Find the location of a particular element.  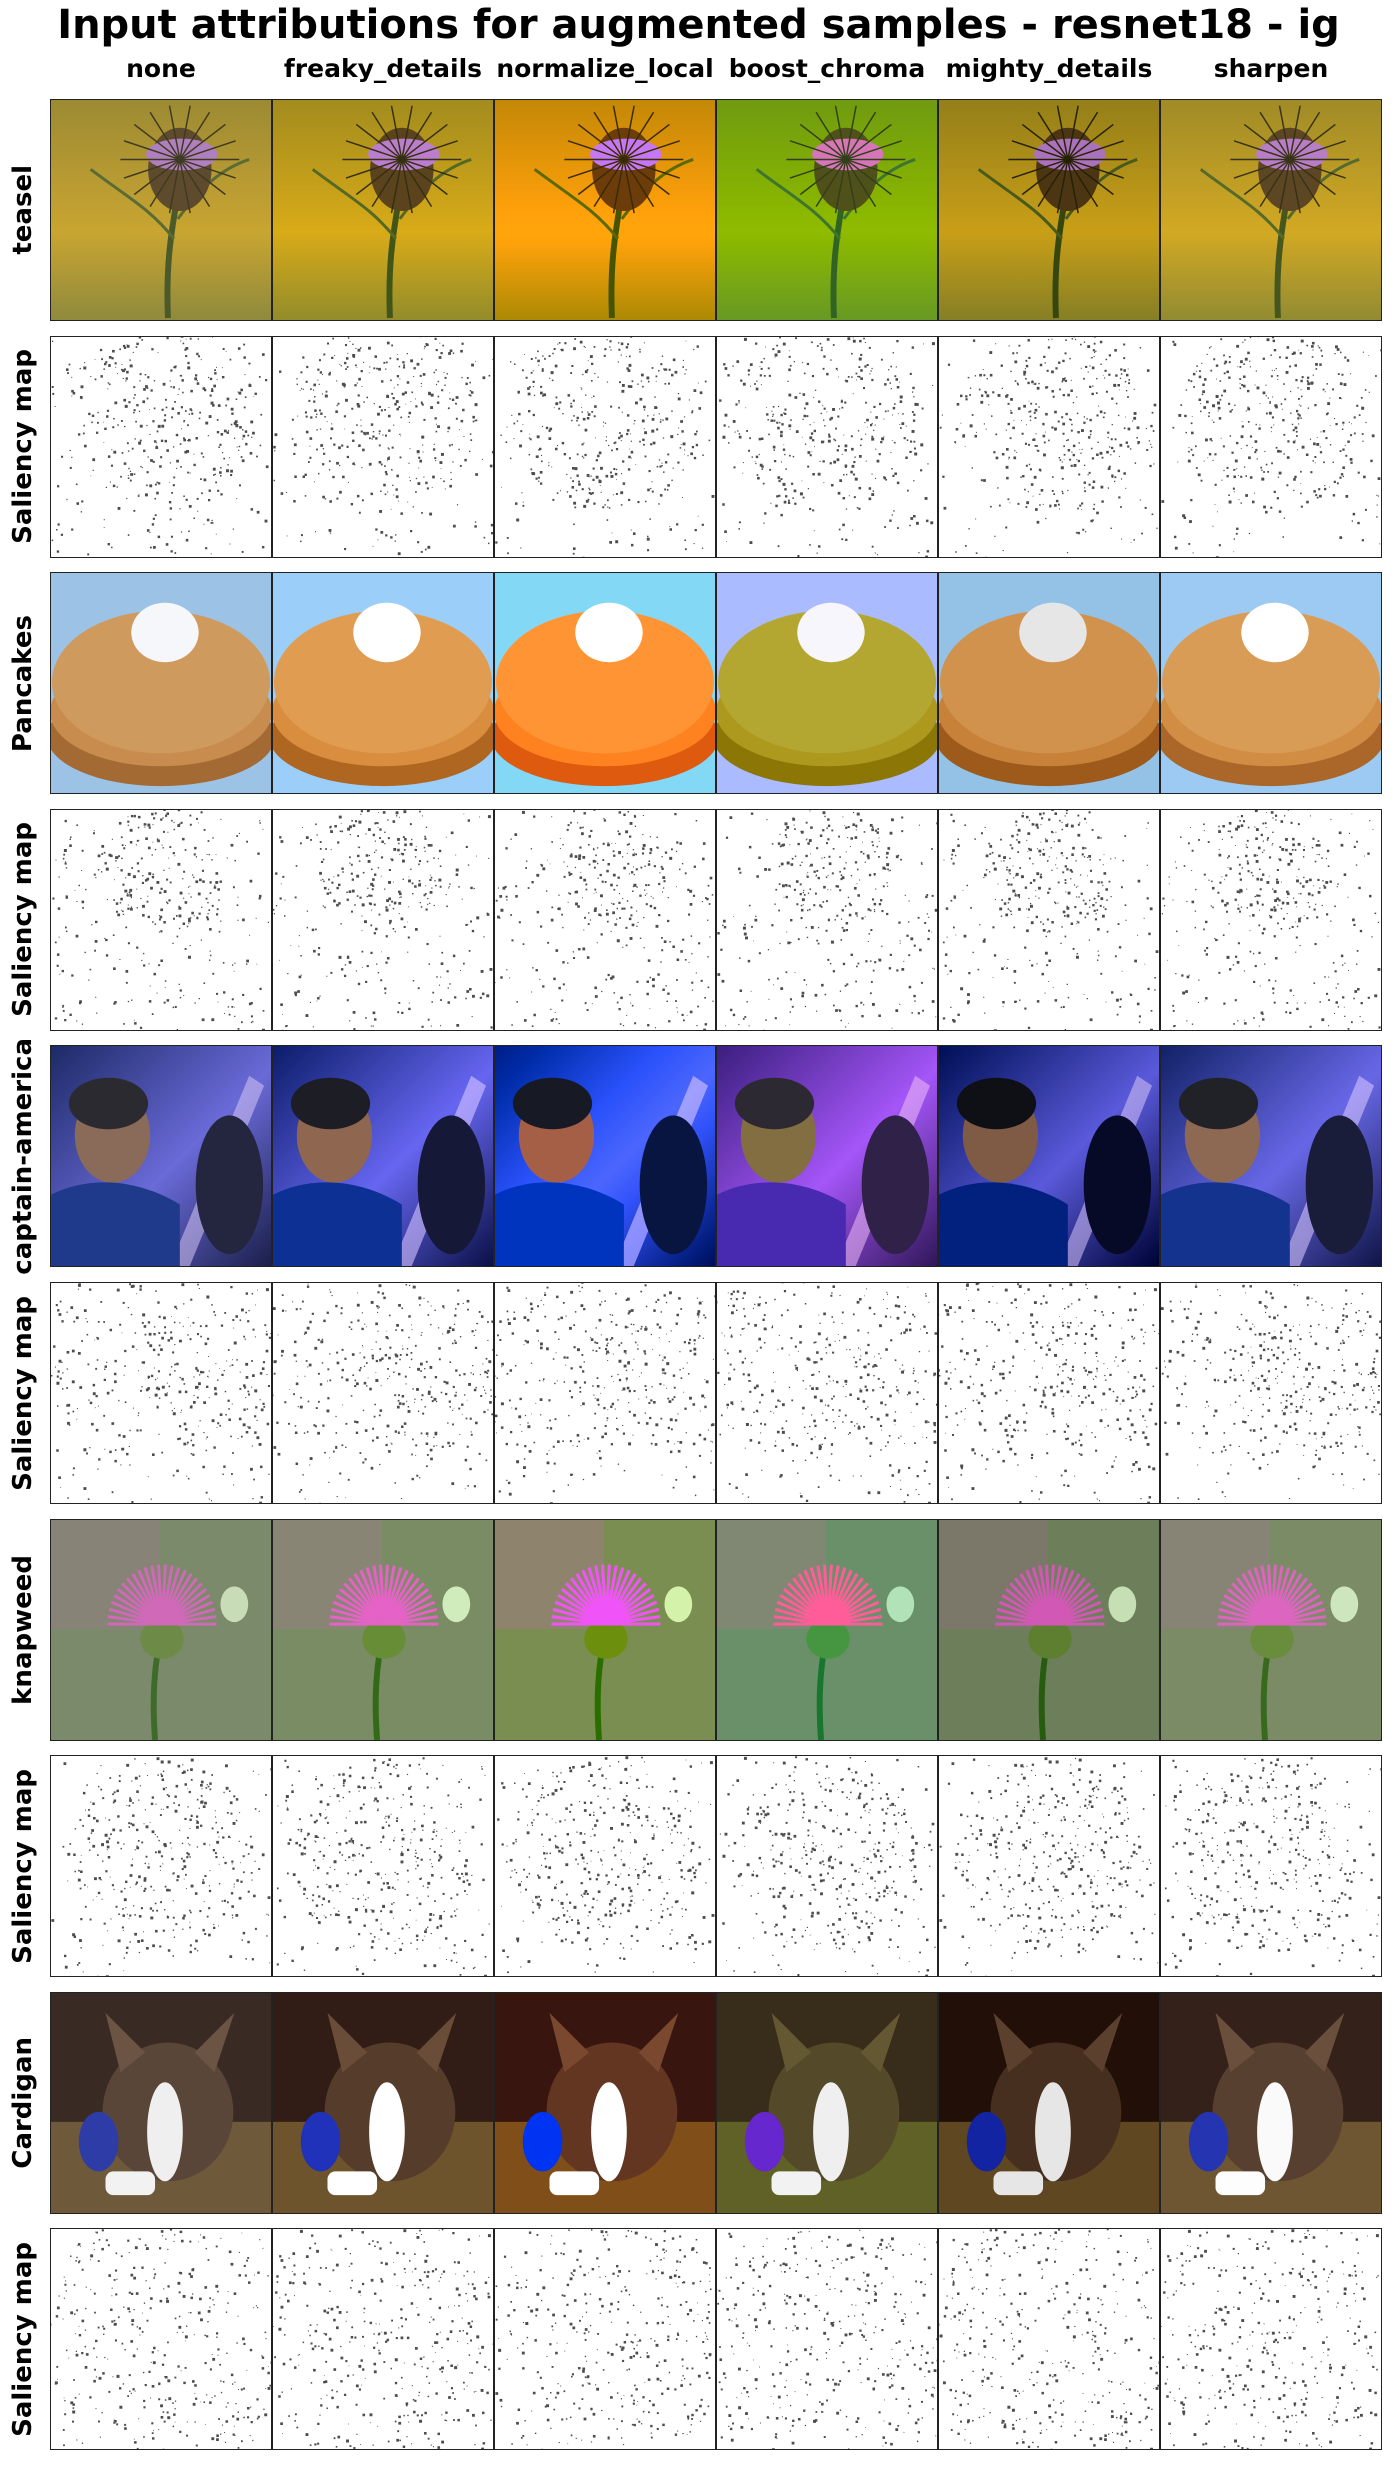

row-label: Pancakes is located at coordinates (23, 683).